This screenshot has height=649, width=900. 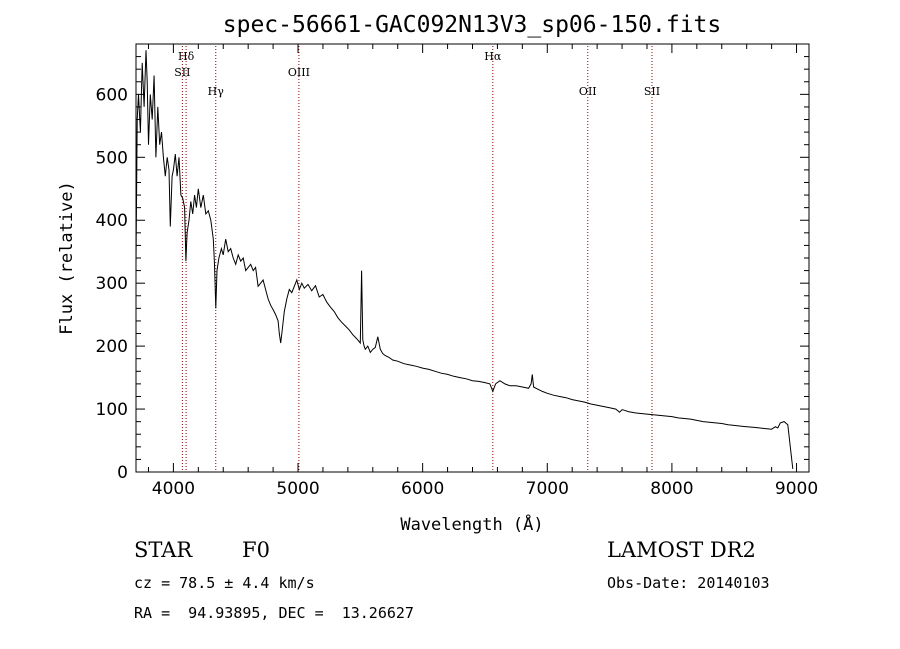 What do you see at coordinates (186, 56) in the screenshot?
I see `spectral-line-label: Hδ` at bounding box center [186, 56].